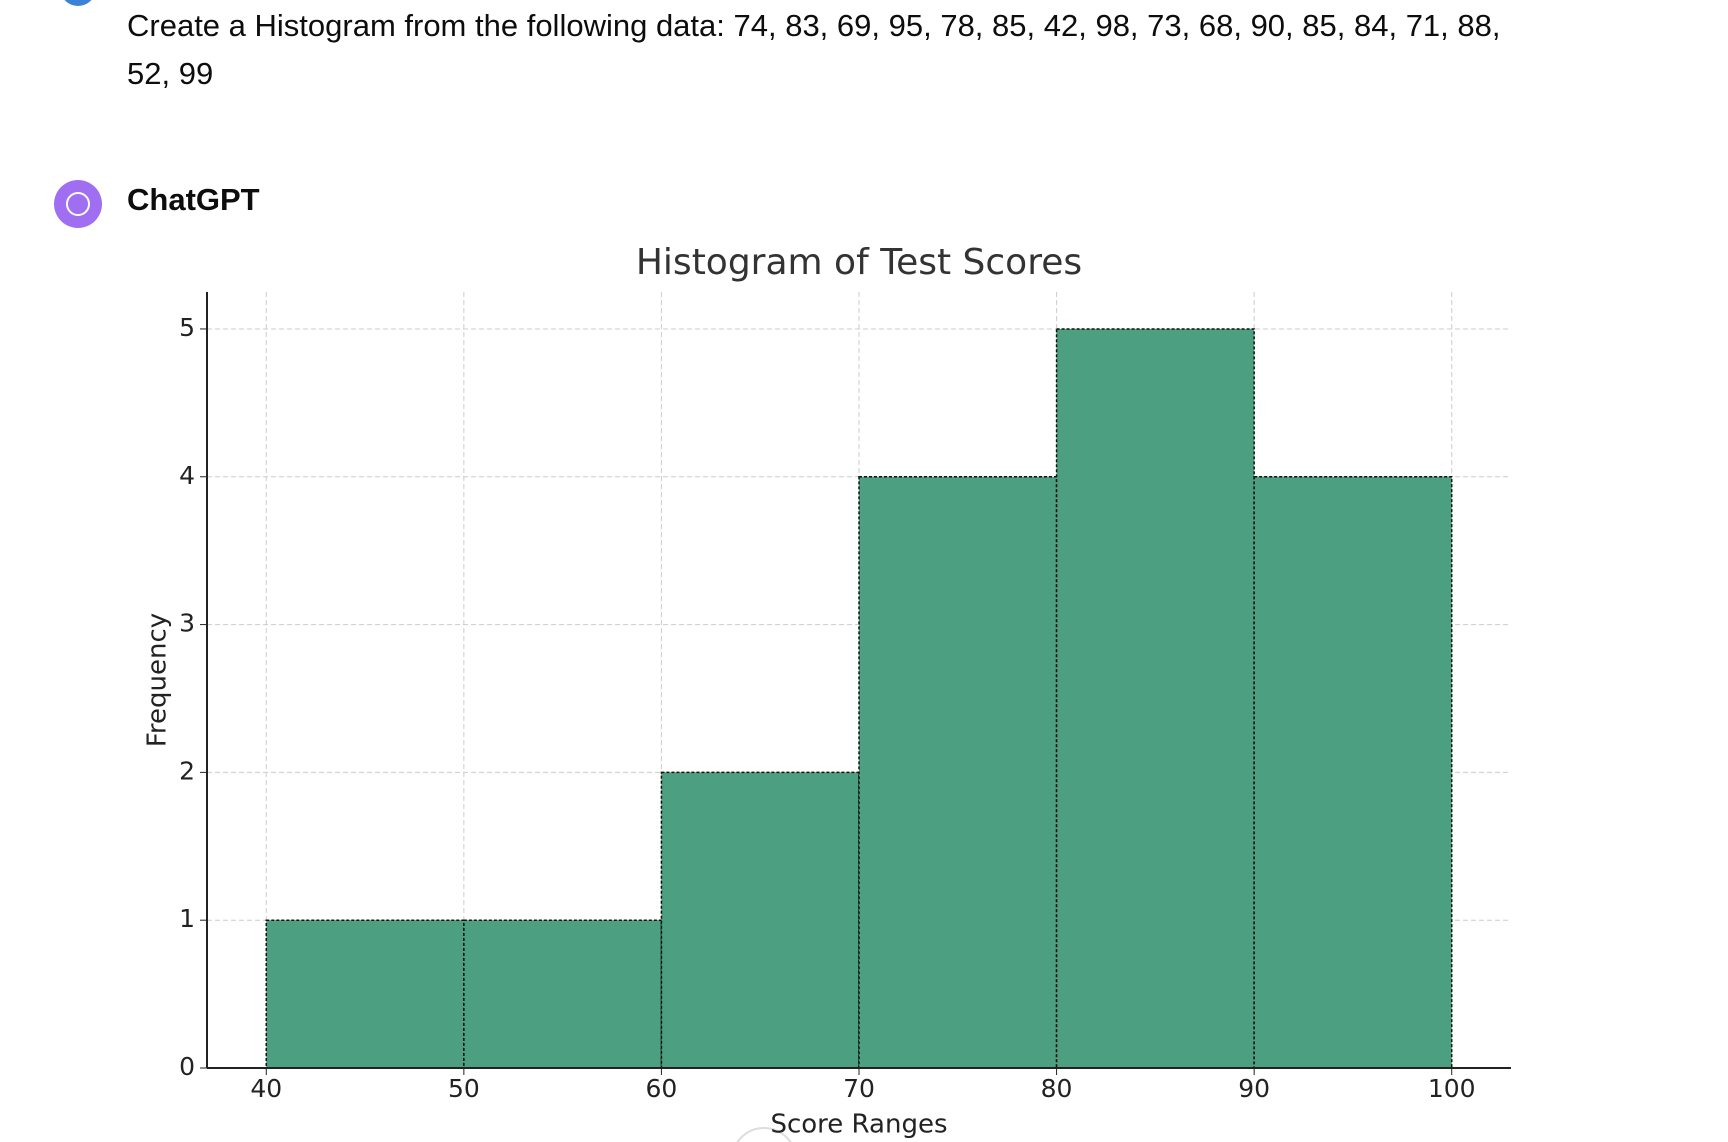 This screenshot has width=1728, height=1142. I want to click on y-tick-label: 5, so click(187, 327).